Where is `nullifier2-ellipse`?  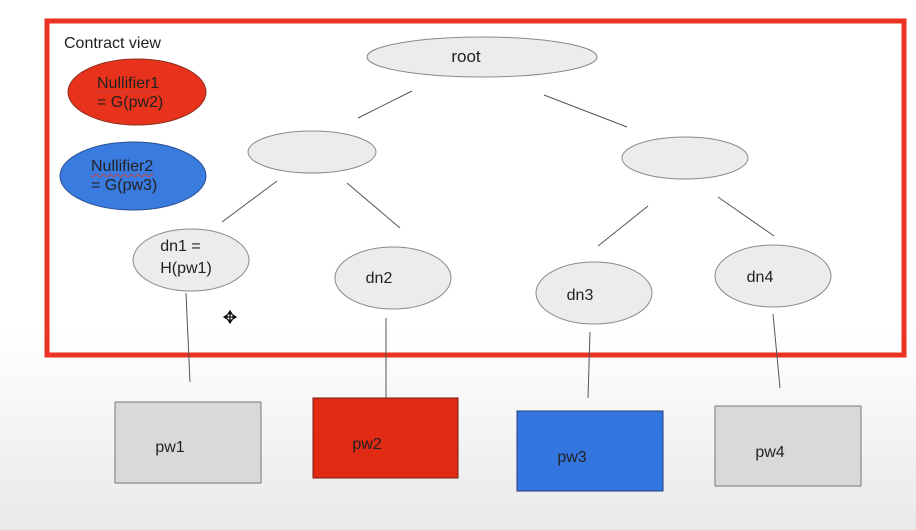 nullifier2-ellipse is located at coordinates (133, 176).